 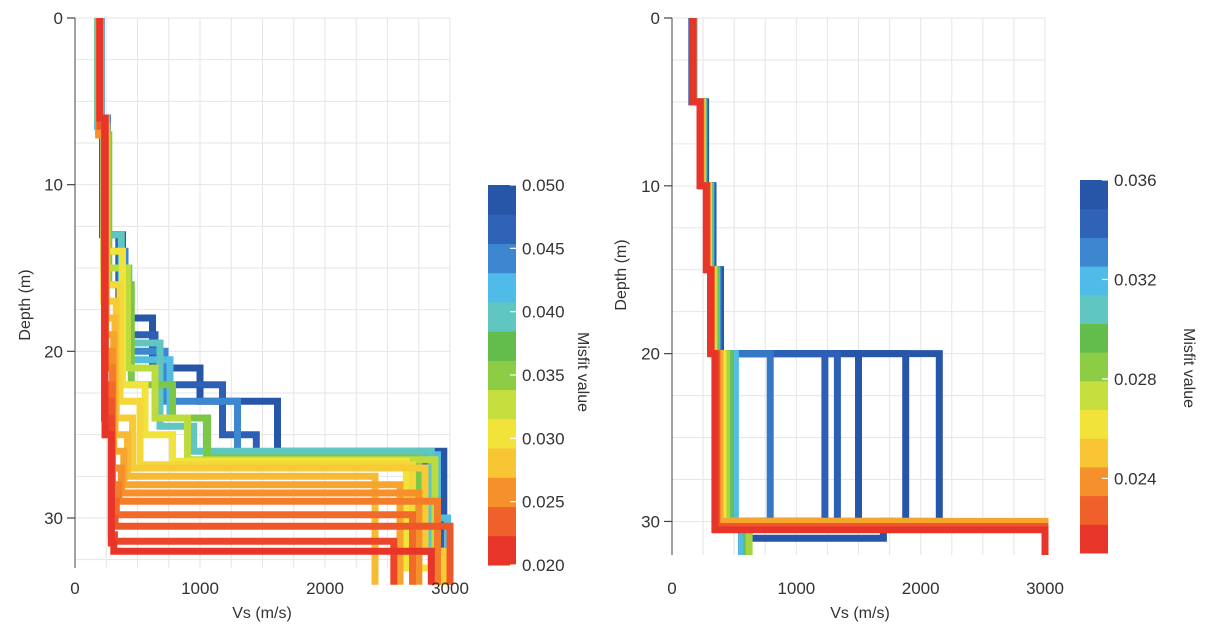 What do you see at coordinates (1135, 180) in the screenshot?
I see `colorbar-tick-label: 0.036` at bounding box center [1135, 180].